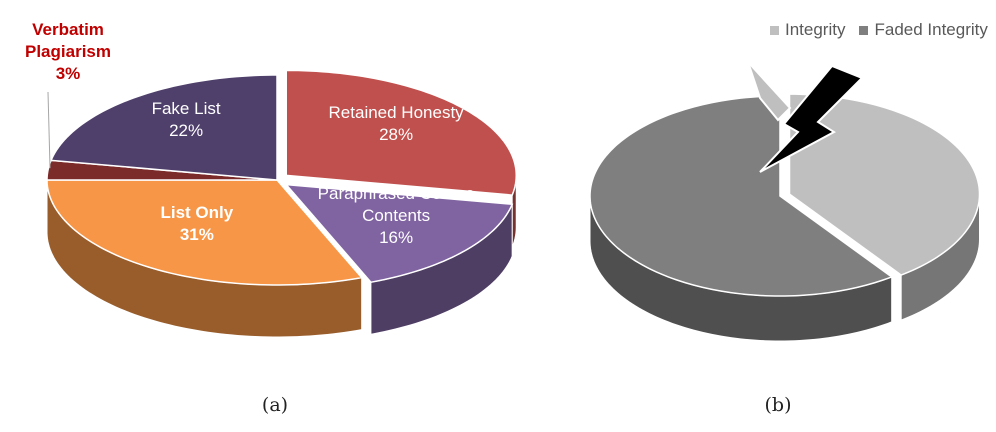 This screenshot has width=996, height=432. I want to click on data-label: Retained Honesty 28%, so click(396, 124).